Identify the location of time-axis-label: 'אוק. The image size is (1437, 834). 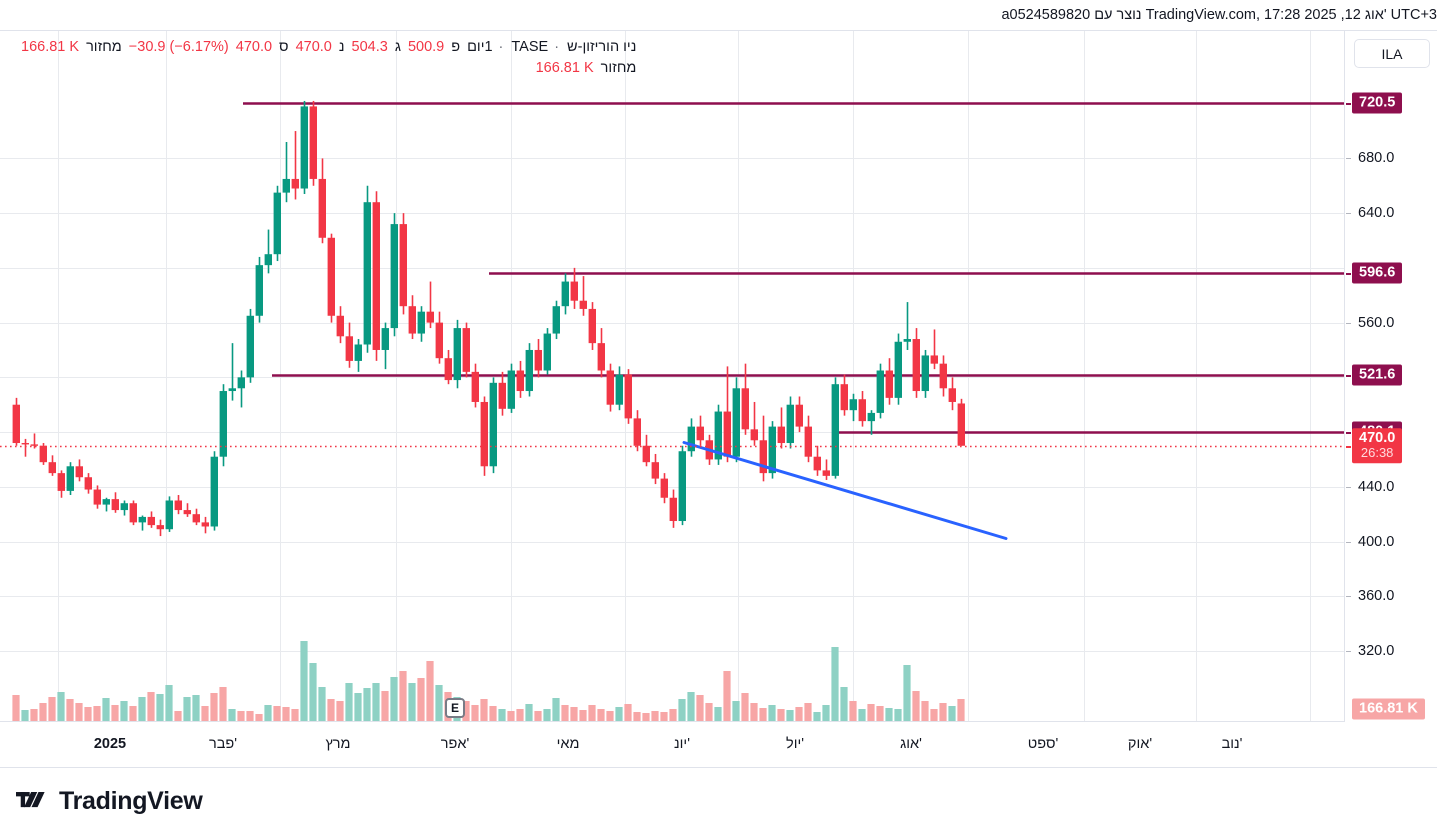
(1140, 744).